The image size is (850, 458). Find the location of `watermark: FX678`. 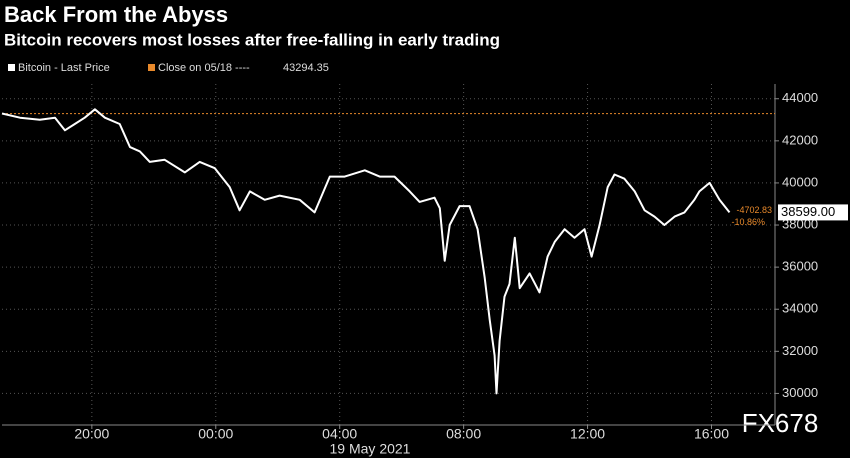

watermark: FX678 is located at coordinates (780, 423).